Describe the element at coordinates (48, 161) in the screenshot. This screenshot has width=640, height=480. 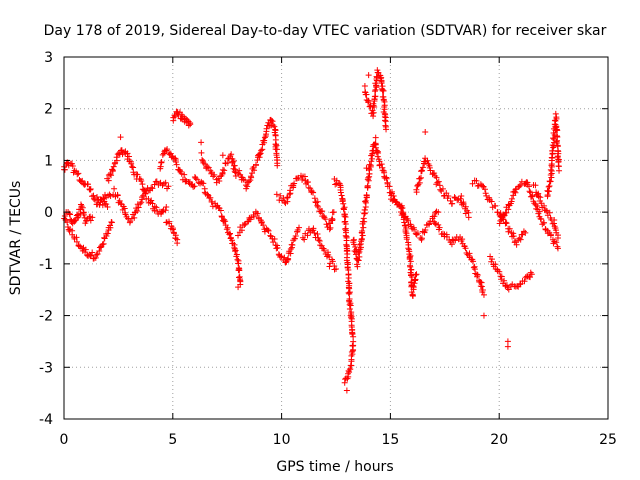
I see `y-tick-label: 1` at that location.